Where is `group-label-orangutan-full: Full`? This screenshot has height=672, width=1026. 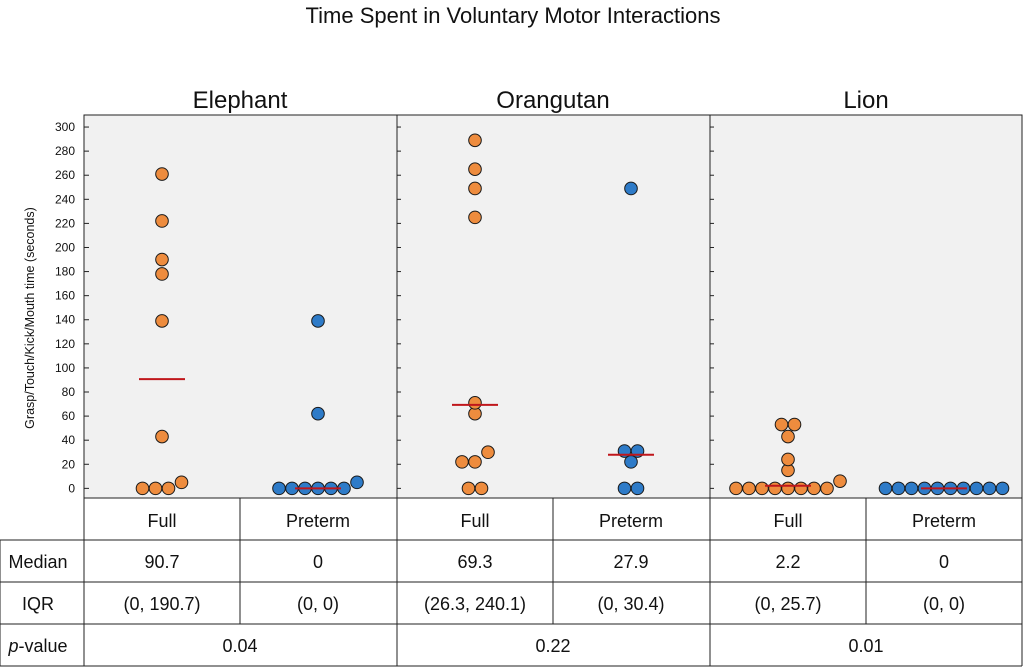
group-label-orangutan-full: Full is located at coordinates (474, 521).